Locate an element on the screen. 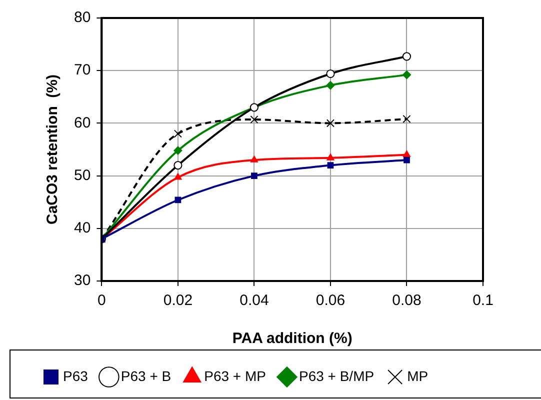 Image resolution: width=541 pixels, height=400 pixels. x-tick-label: 0.04 is located at coordinates (254, 301).